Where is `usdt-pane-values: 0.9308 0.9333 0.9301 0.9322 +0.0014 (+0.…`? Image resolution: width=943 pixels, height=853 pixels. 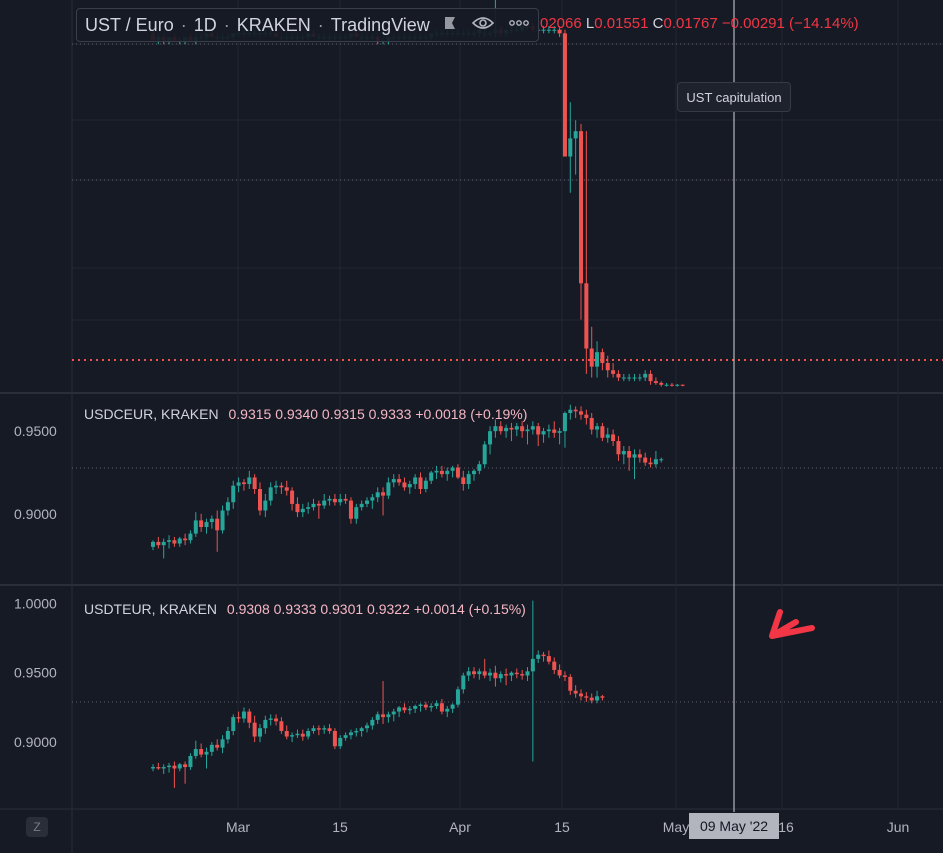 usdt-pane-values: 0.9308 0.9333 0.9301 0.9322 +0.0014 (+0.… is located at coordinates (376, 609).